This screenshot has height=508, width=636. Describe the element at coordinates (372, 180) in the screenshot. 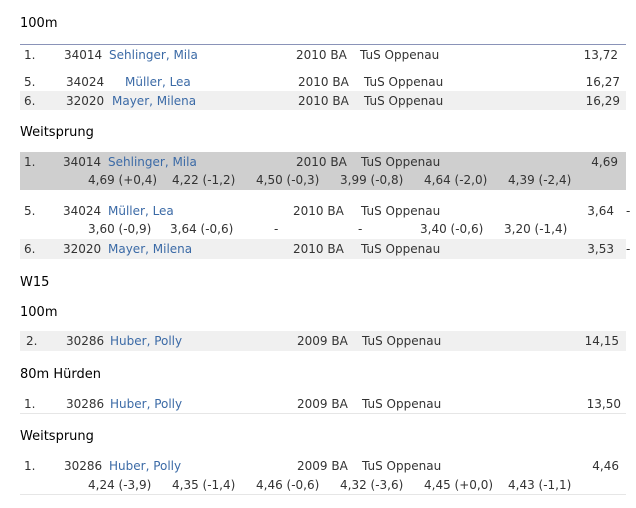

I see `attempt: 3,99 (-0,8)` at that location.